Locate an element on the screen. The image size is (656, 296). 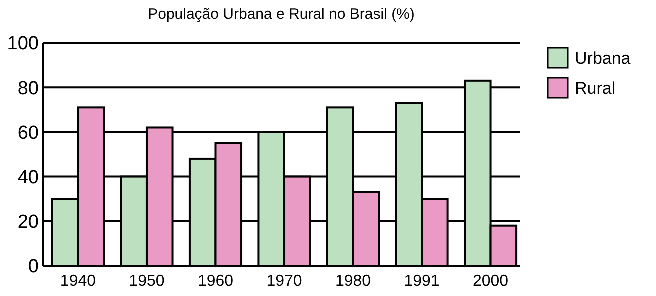
x-tick-label: 1970 is located at coordinates (284, 281).